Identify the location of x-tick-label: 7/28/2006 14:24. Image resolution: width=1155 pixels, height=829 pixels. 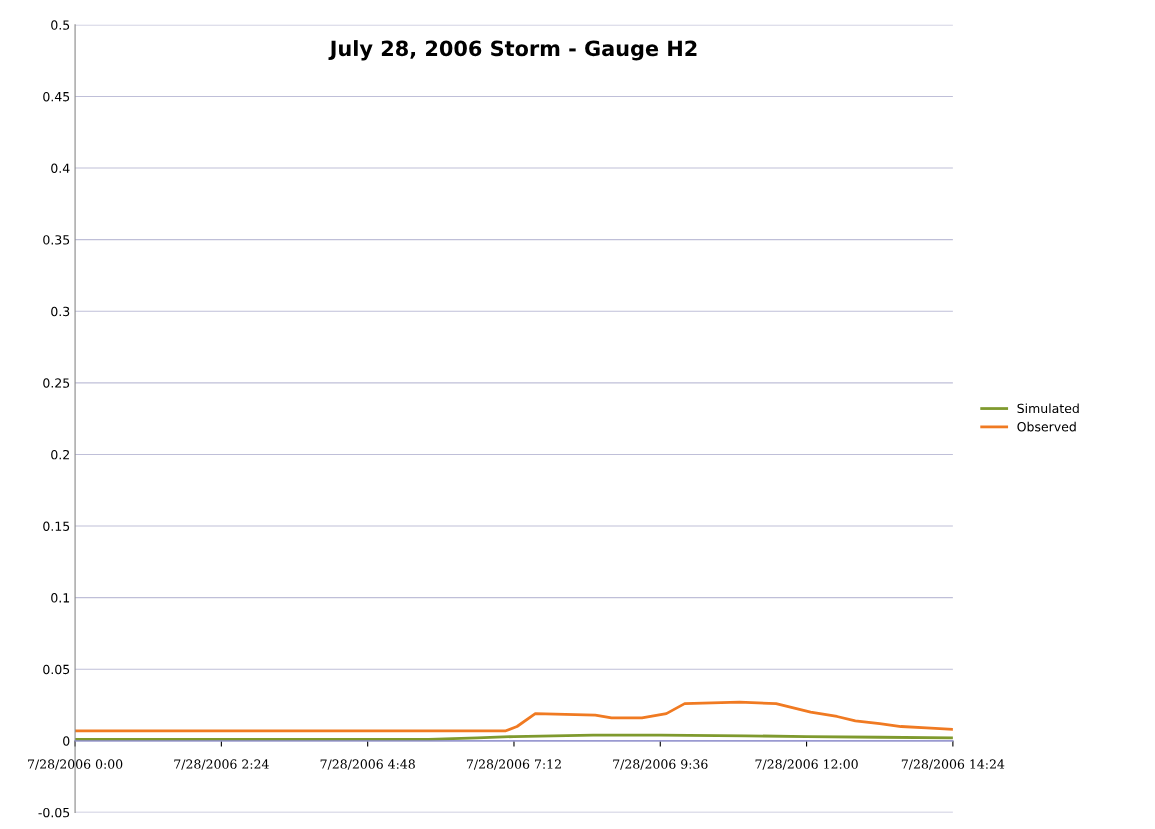
(953, 764).